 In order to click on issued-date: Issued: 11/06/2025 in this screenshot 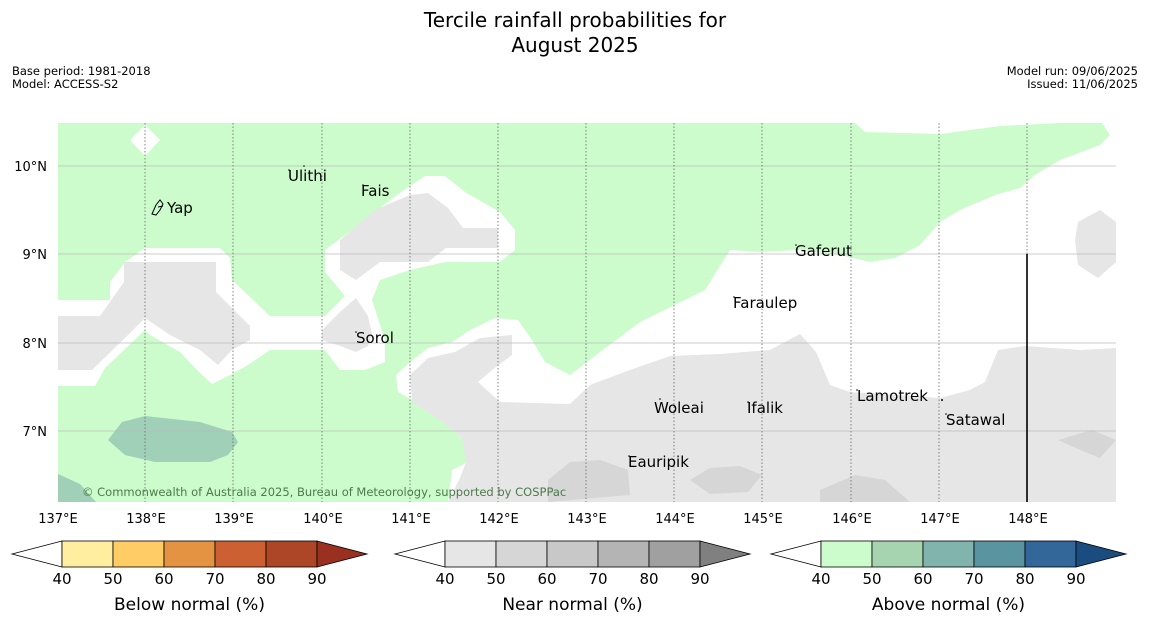, I will do `click(1082, 84)`.